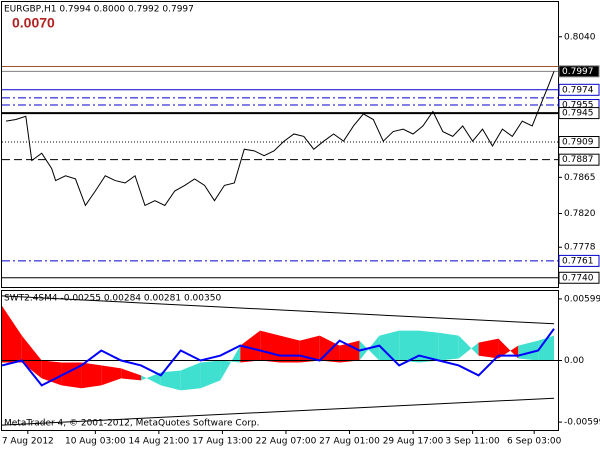  Describe the element at coordinates (472, 442) in the screenshot. I see `x-tick-label: 3 Sep 11:00` at that location.